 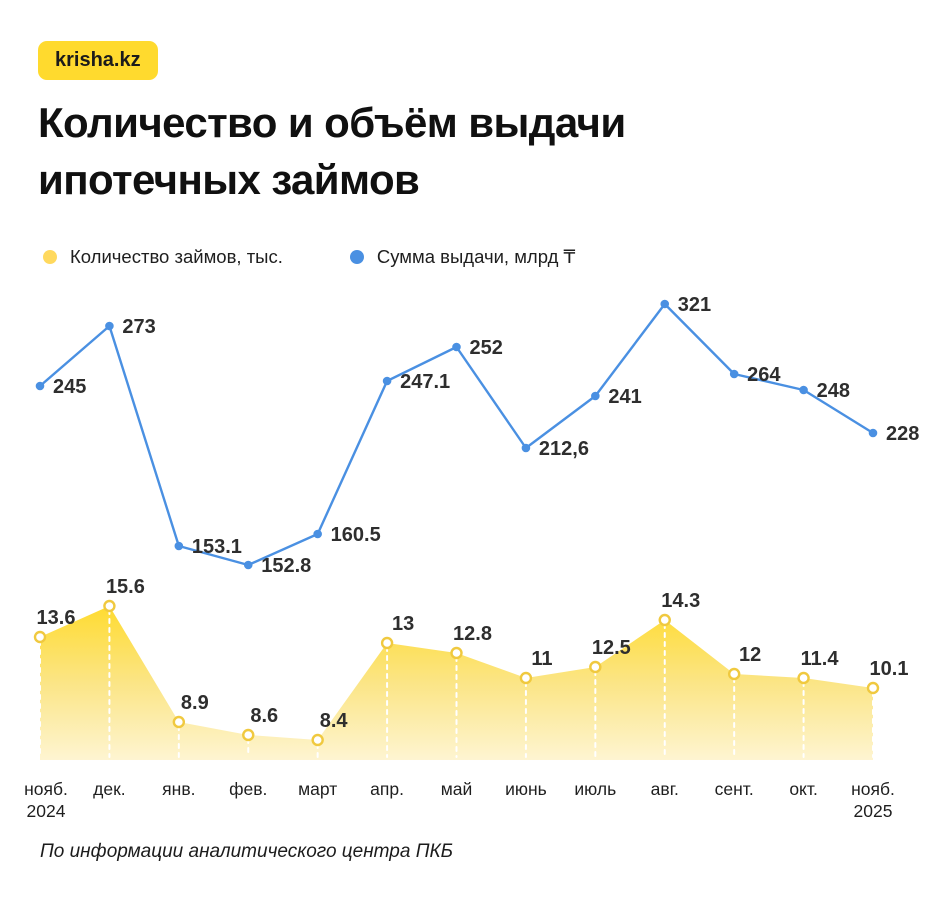 What do you see at coordinates (264, 716) in the screenshot?
I see `area-point-label: 8.6` at bounding box center [264, 716].